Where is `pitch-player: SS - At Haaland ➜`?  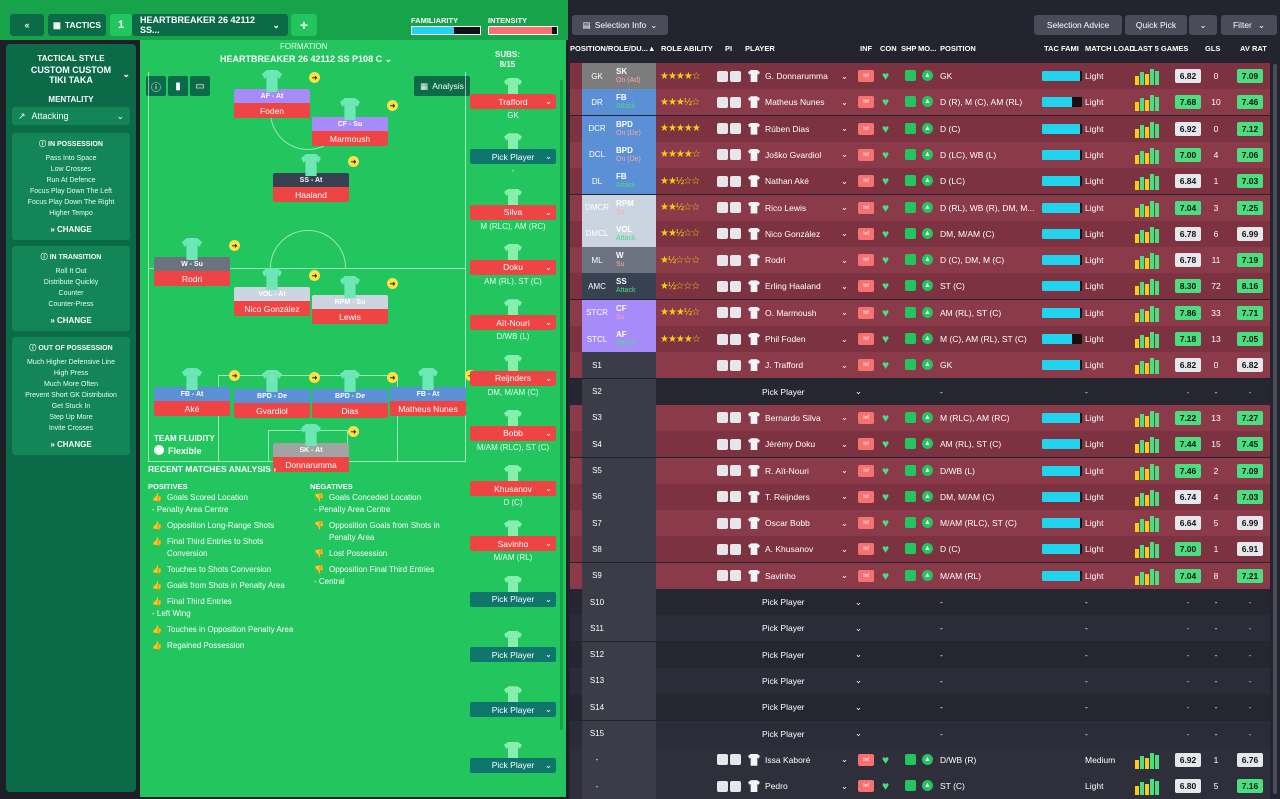
pitch-player: SS - At Haaland ➜ is located at coordinates (316, 178).